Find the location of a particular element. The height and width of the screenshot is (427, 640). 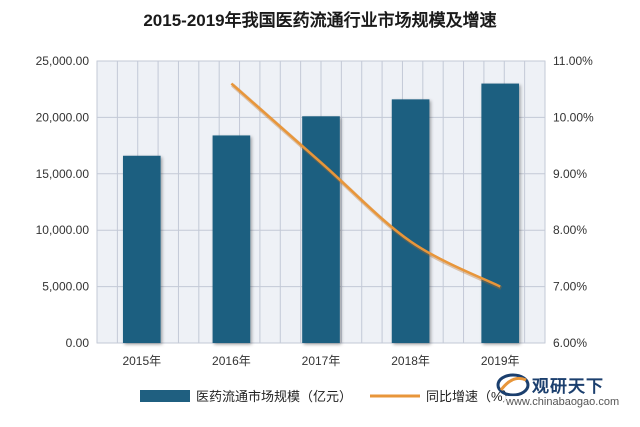

right-tick-label: 6.00% is located at coordinates (570, 343).